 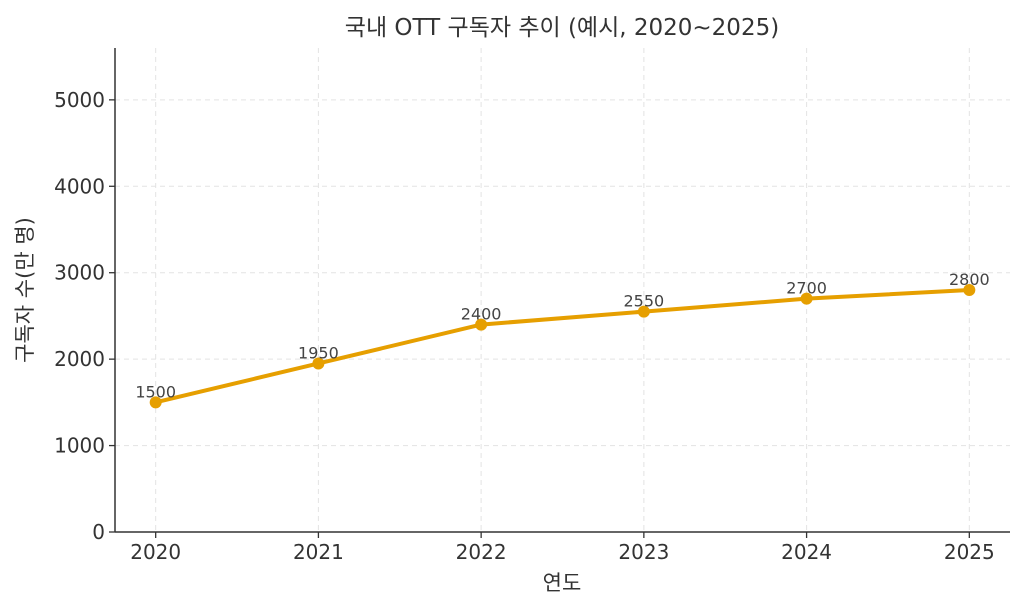 I want to click on x-tick-label: 2023, so click(x=643, y=552).